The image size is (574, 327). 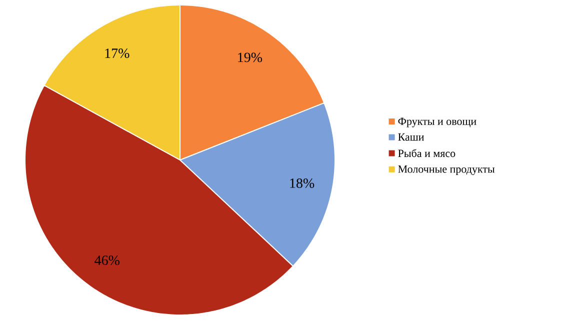 I want to click on data-label: 18%, so click(x=302, y=183).